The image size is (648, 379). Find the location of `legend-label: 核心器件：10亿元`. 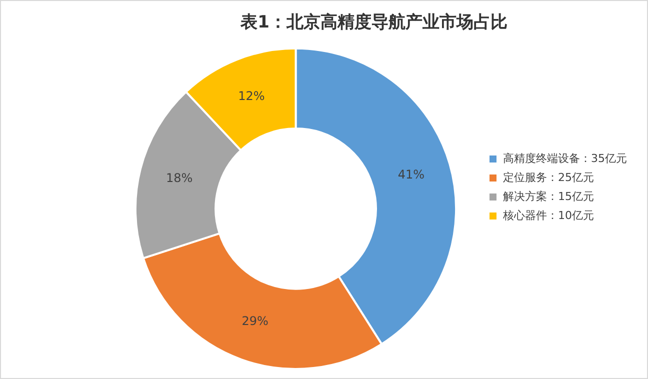

legend-label: 核心器件：10亿元 is located at coordinates (548, 215).